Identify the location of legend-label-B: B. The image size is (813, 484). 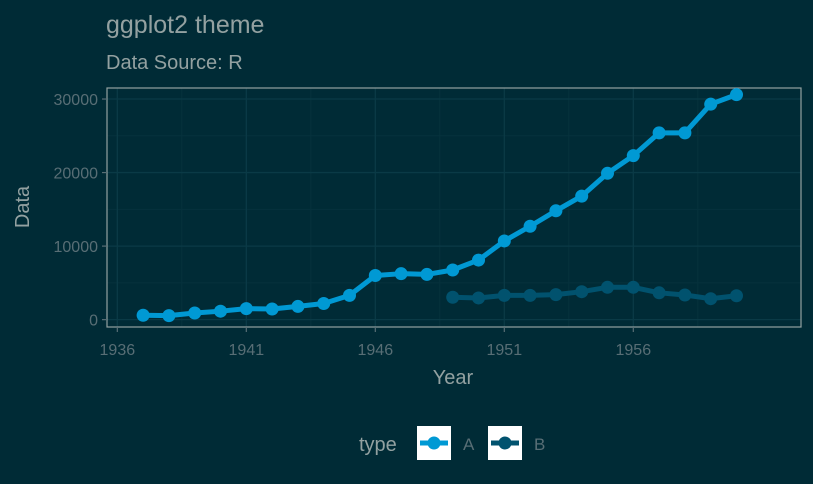
(539, 444).